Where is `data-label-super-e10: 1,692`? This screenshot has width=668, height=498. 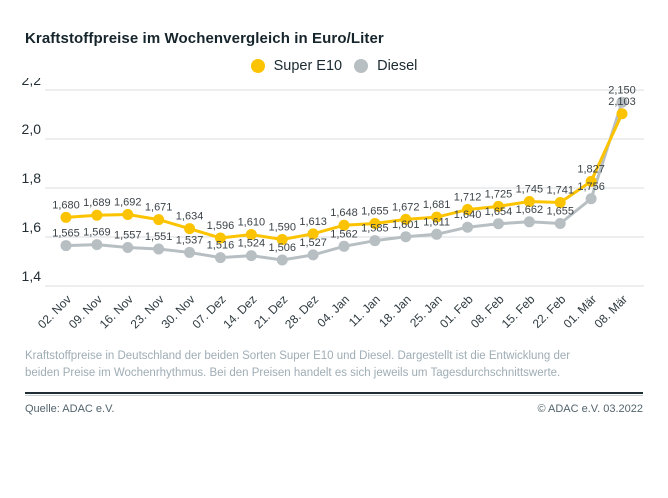
data-label-super-e10: 1,692 is located at coordinates (128, 202).